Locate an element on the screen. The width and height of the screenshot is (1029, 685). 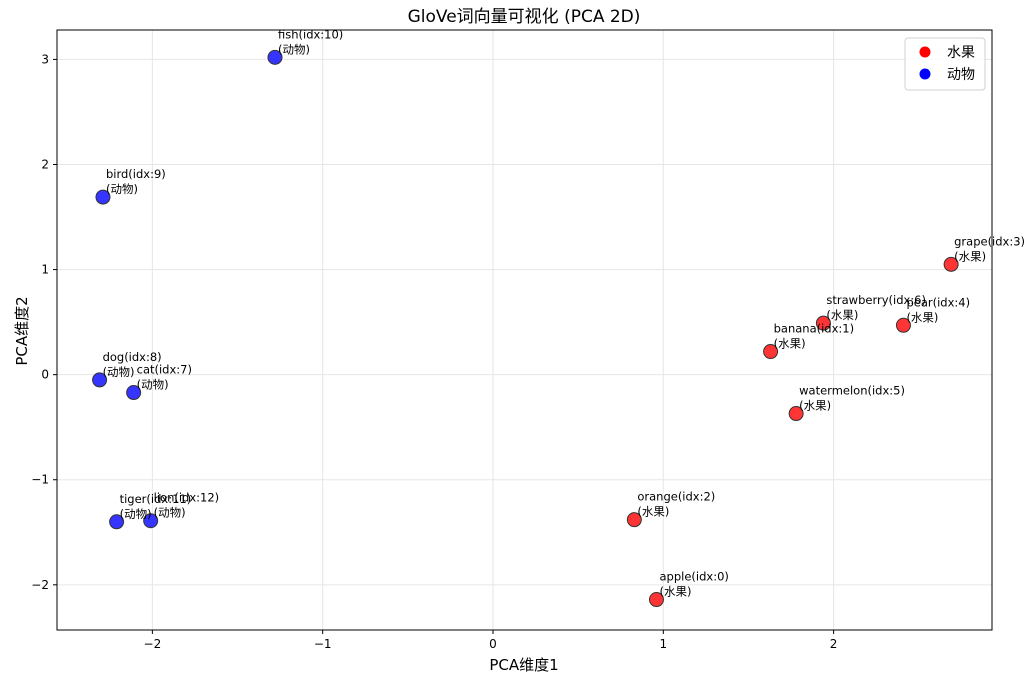
point-label: watermelon(idx:5) is located at coordinates (852, 391).